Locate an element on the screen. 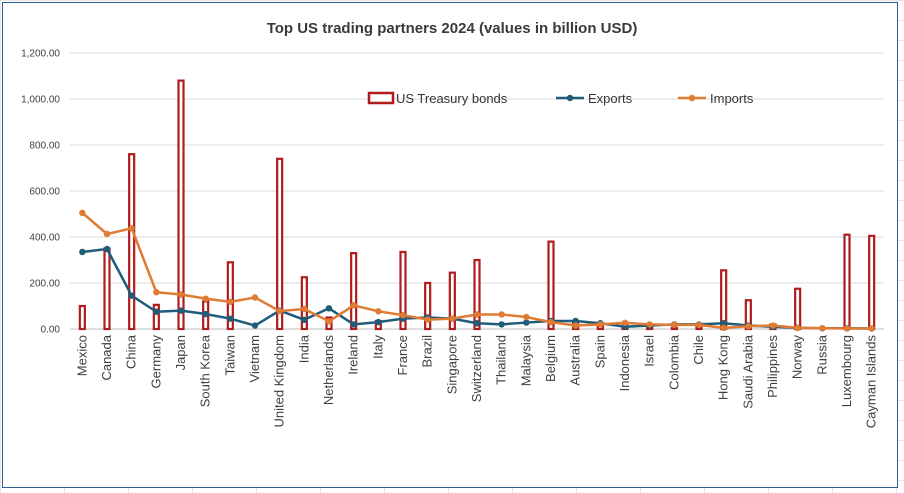 The width and height of the screenshot is (904, 493). x-category-label: Taiwan is located at coordinates (229, 355).